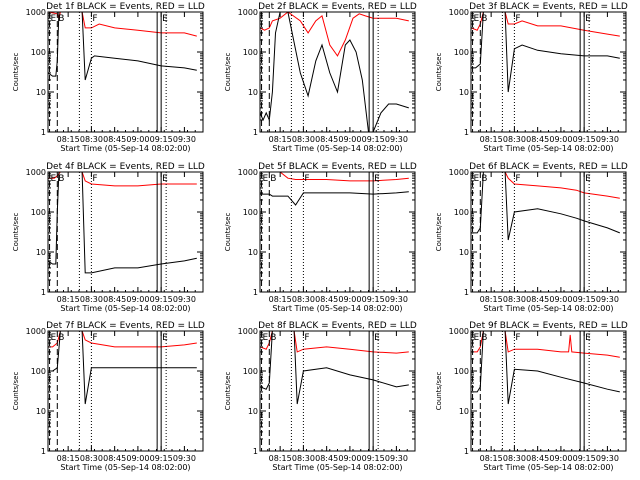  I want to click on panel-title: Det 3f BLACK = Events, RED = LLD, so click(548, 7).